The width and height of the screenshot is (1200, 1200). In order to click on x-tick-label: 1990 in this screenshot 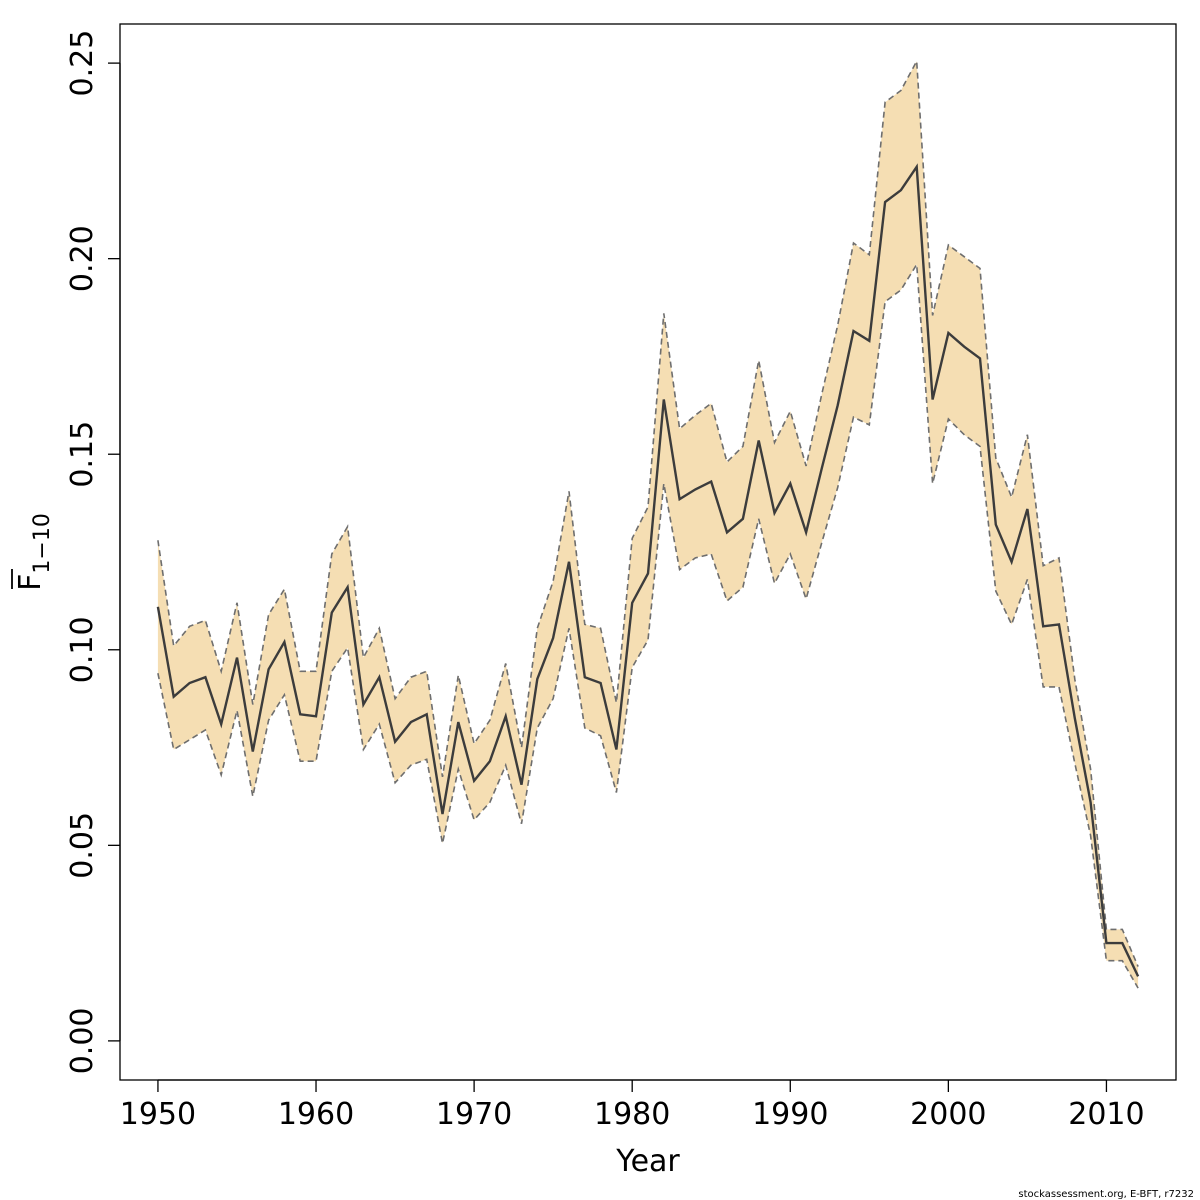, I will do `click(790, 1114)`.